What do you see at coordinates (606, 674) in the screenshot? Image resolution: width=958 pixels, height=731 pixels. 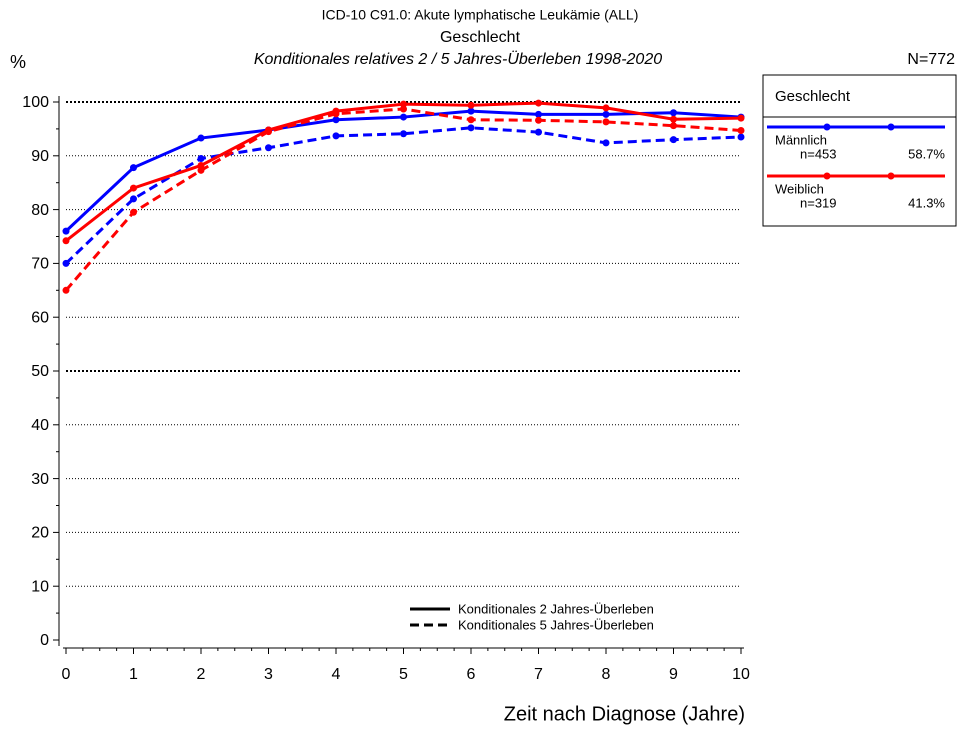 I see `x-tick-label: 8` at bounding box center [606, 674].